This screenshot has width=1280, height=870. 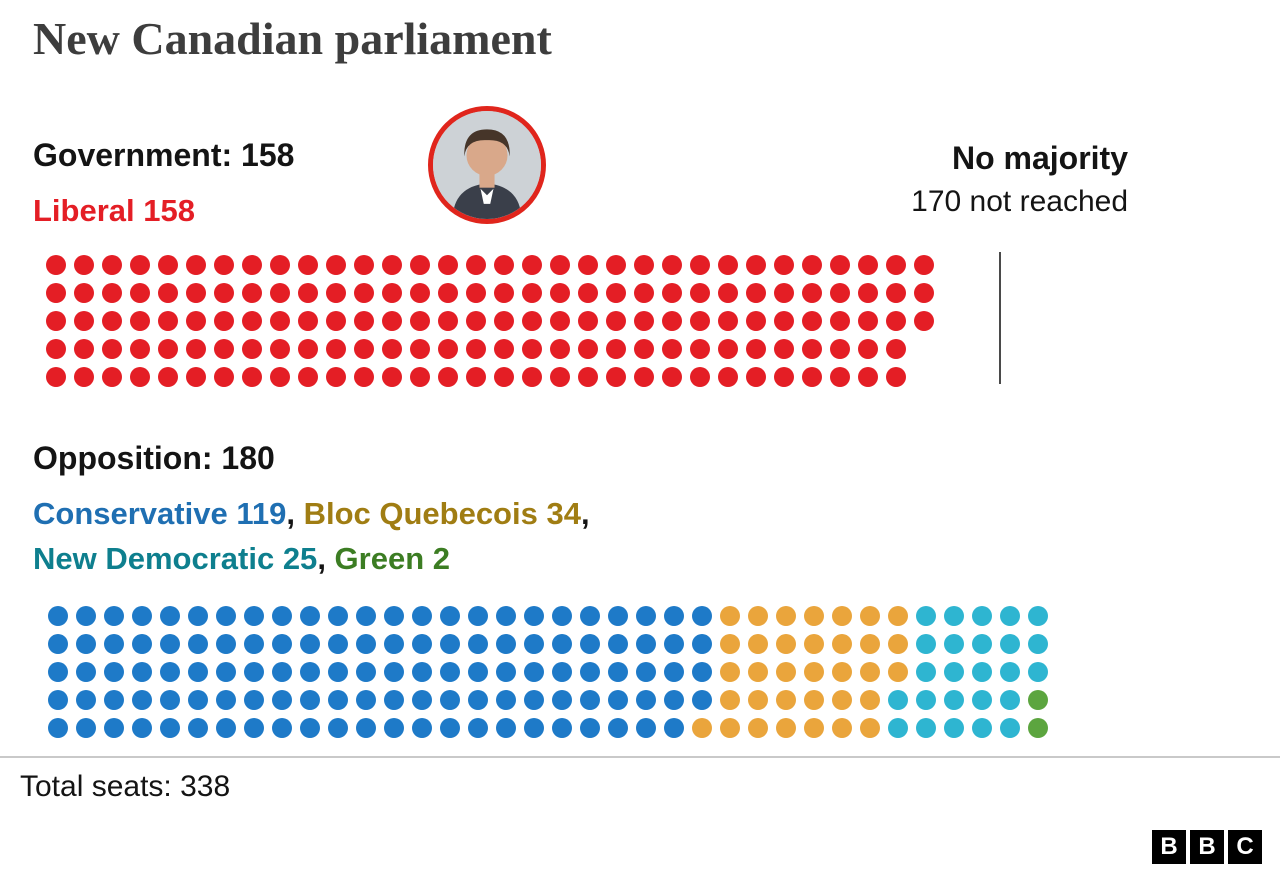 I want to click on opposition-dots, so click(x=549, y=673).